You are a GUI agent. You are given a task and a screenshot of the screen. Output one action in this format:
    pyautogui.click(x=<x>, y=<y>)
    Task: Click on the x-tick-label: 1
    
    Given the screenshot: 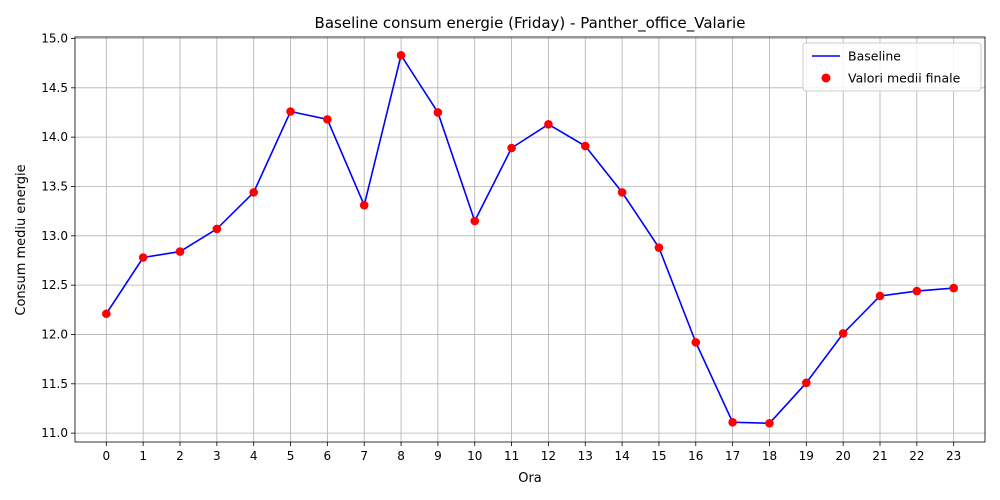 What is the action you would take?
    pyautogui.click(x=143, y=456)
    